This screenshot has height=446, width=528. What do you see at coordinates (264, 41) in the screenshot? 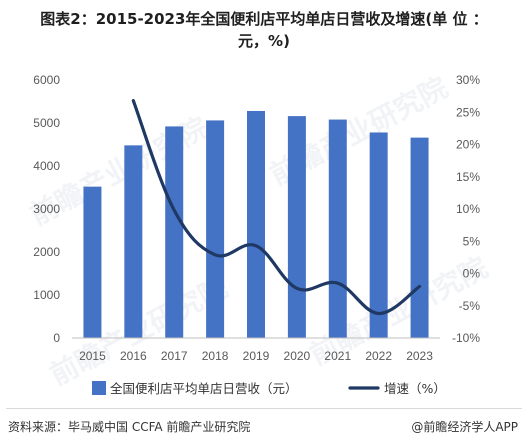
I see `chart-title-line-2: 元，%)` at bounding box center [264, 41].